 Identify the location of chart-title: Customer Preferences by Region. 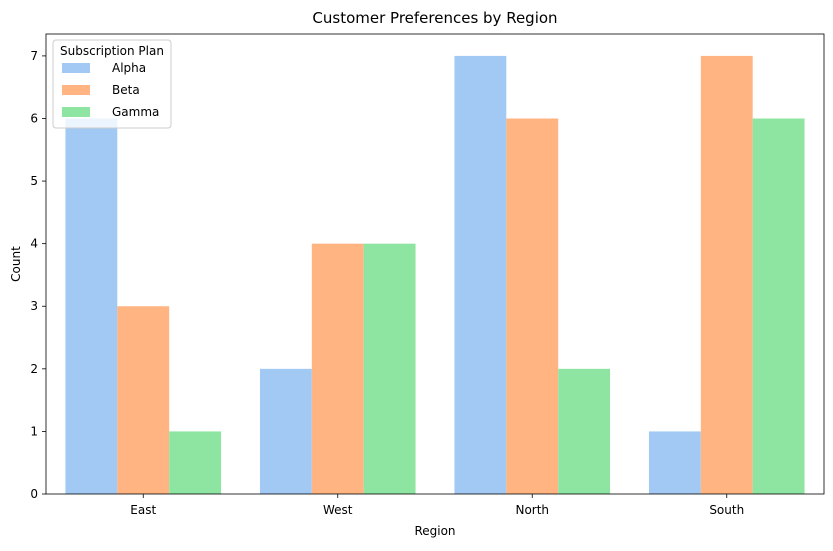
(434, 18).